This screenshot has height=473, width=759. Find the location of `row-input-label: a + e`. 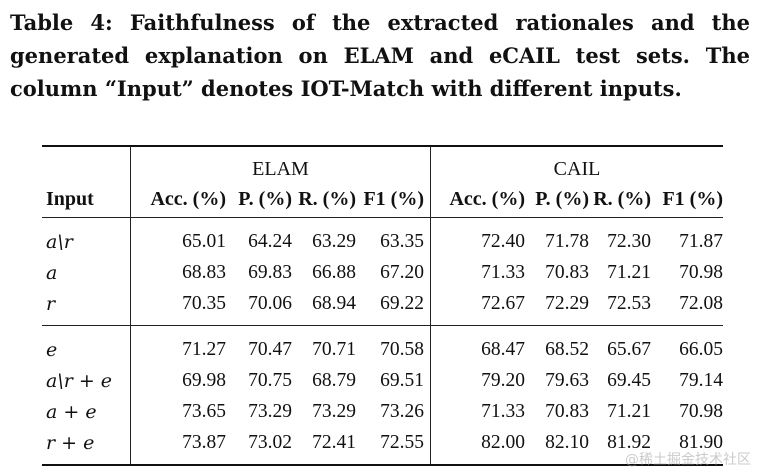

row-input-label: a + e is located at coordinates (71, 411).